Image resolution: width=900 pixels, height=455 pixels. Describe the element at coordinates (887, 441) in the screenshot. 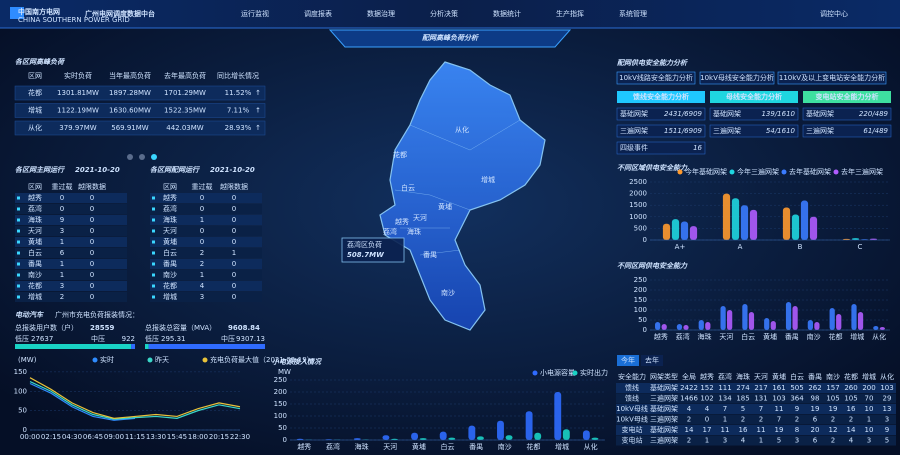

I see `table-cell: 5` at that location.